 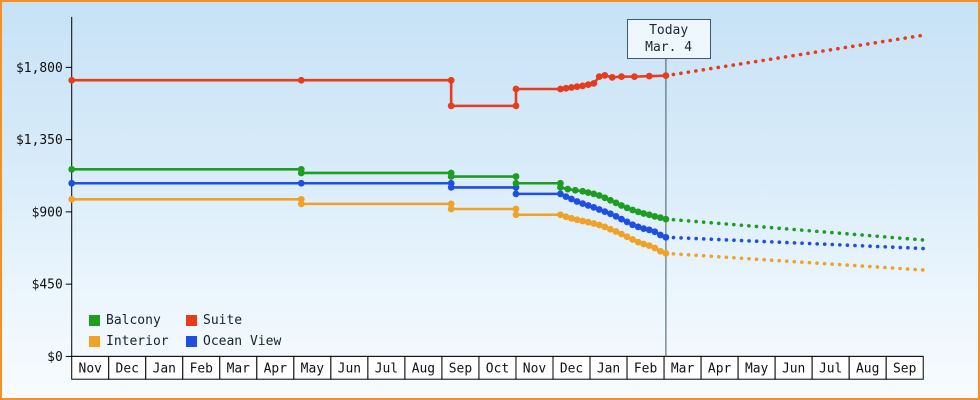 I want to click on series-forecast-interior, so click(x=795, y=261).